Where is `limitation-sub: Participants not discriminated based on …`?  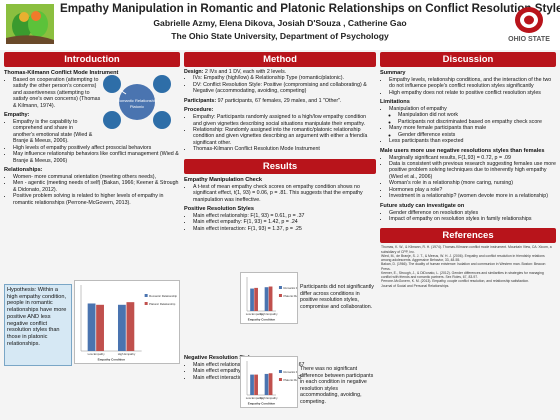 limitation-sub: Participants not discriminated based on … is located at coordinates (477, 122).